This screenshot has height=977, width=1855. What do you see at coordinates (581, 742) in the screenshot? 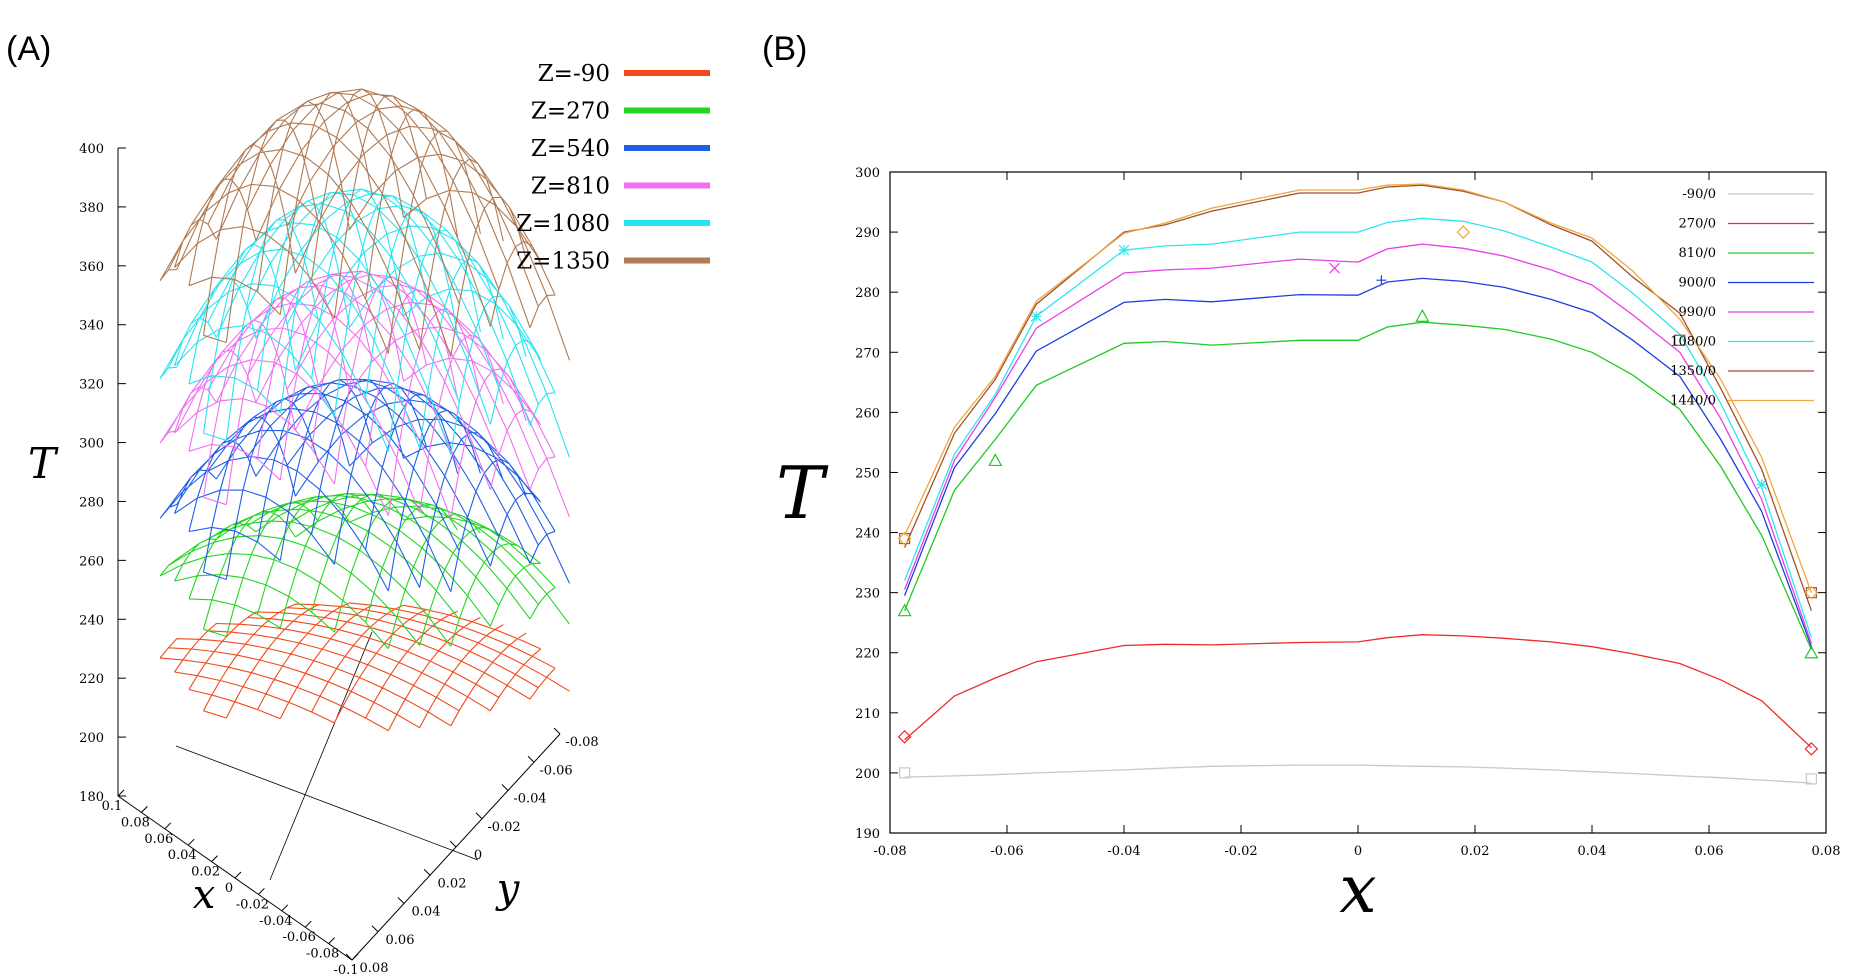
I see `y-tick-label: -0.08` at bounding box center [581, 742].